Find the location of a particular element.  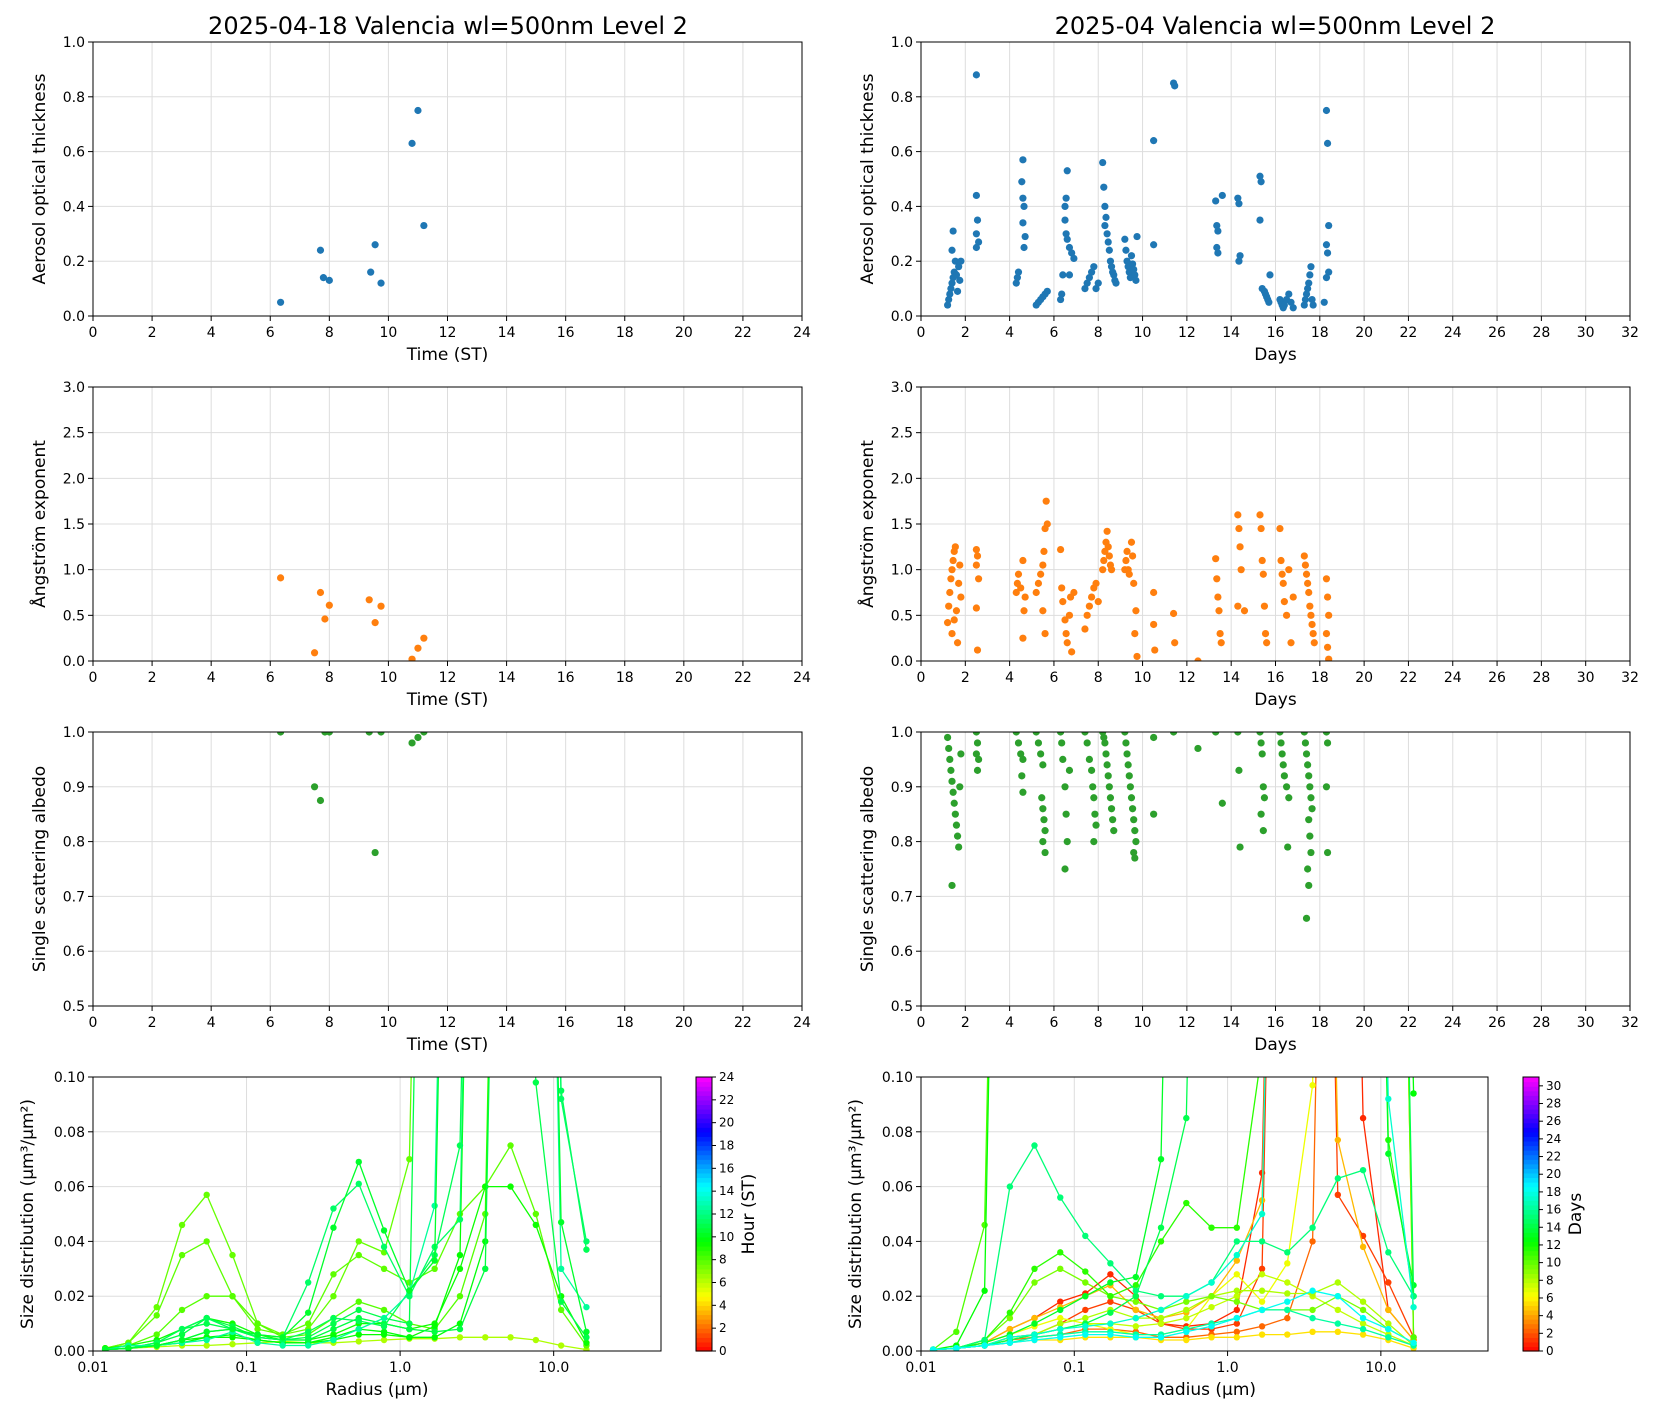

y-tick-label: 0.00 is located at coordinates (897, 1352).